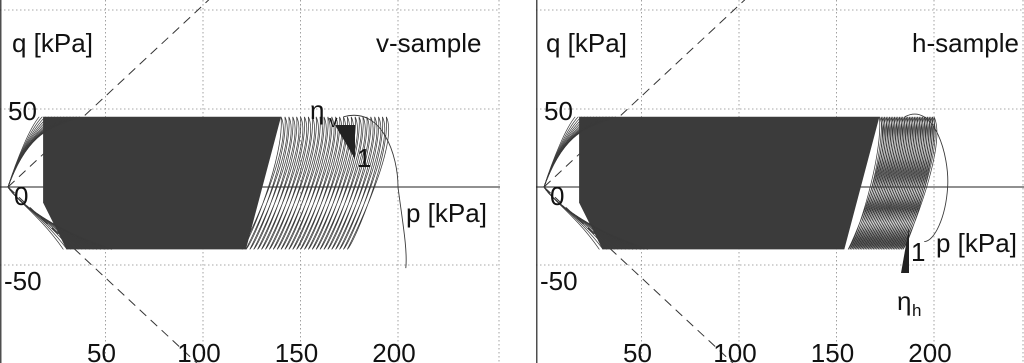  I want to click on panel-label: h-sample, so click(965, 43).